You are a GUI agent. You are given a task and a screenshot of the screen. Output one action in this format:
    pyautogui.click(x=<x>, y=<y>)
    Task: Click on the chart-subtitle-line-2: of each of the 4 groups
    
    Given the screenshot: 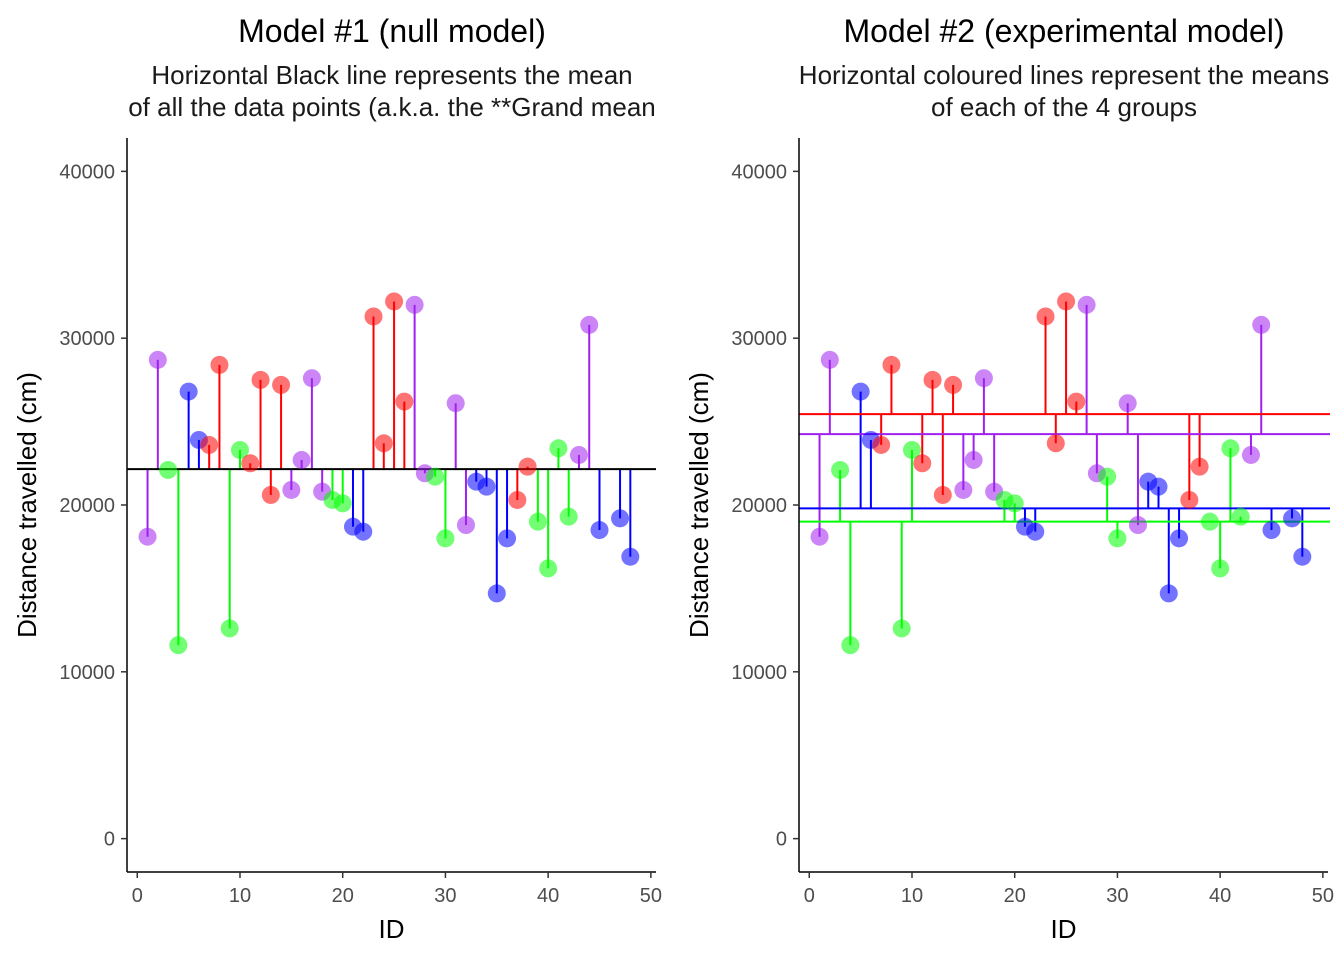 What is the action you would take?
    pyautogui.click(x=1064, y=107)
    